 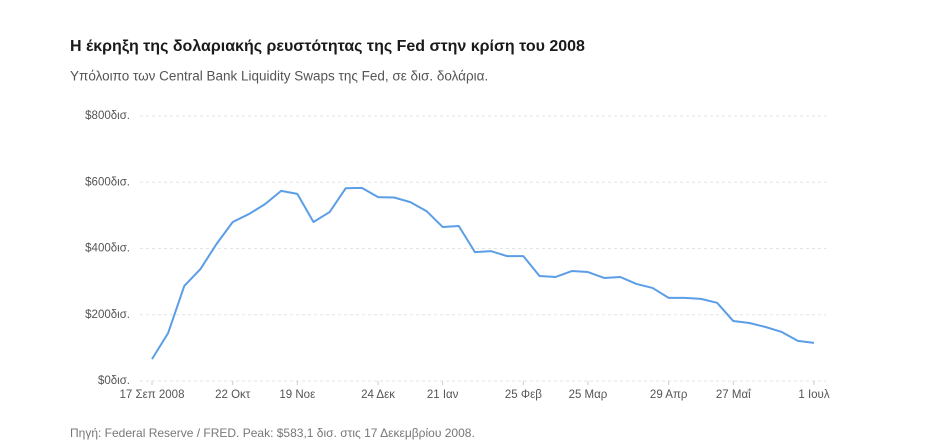 I want to click on y-tick-label: $200δισ., so click(x=107, y=315).